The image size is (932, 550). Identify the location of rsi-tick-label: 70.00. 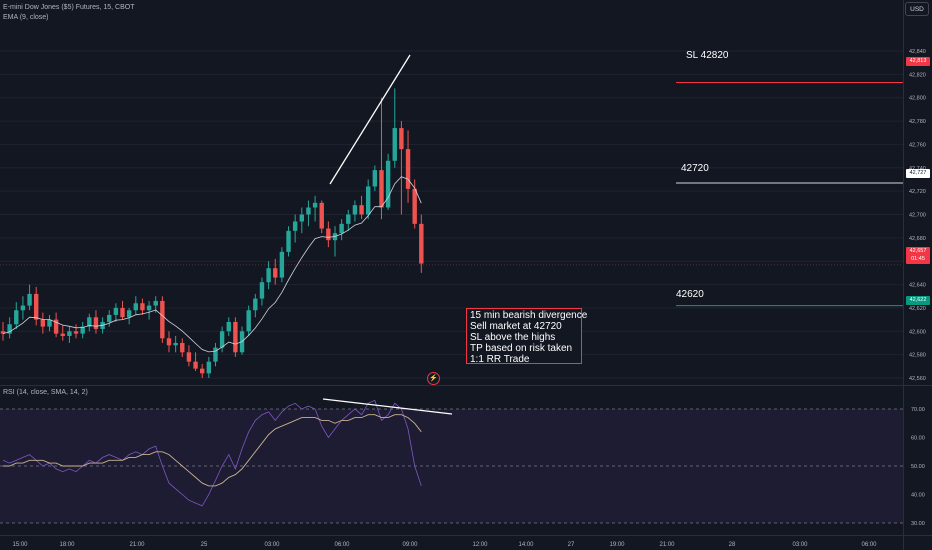
(918, 410).